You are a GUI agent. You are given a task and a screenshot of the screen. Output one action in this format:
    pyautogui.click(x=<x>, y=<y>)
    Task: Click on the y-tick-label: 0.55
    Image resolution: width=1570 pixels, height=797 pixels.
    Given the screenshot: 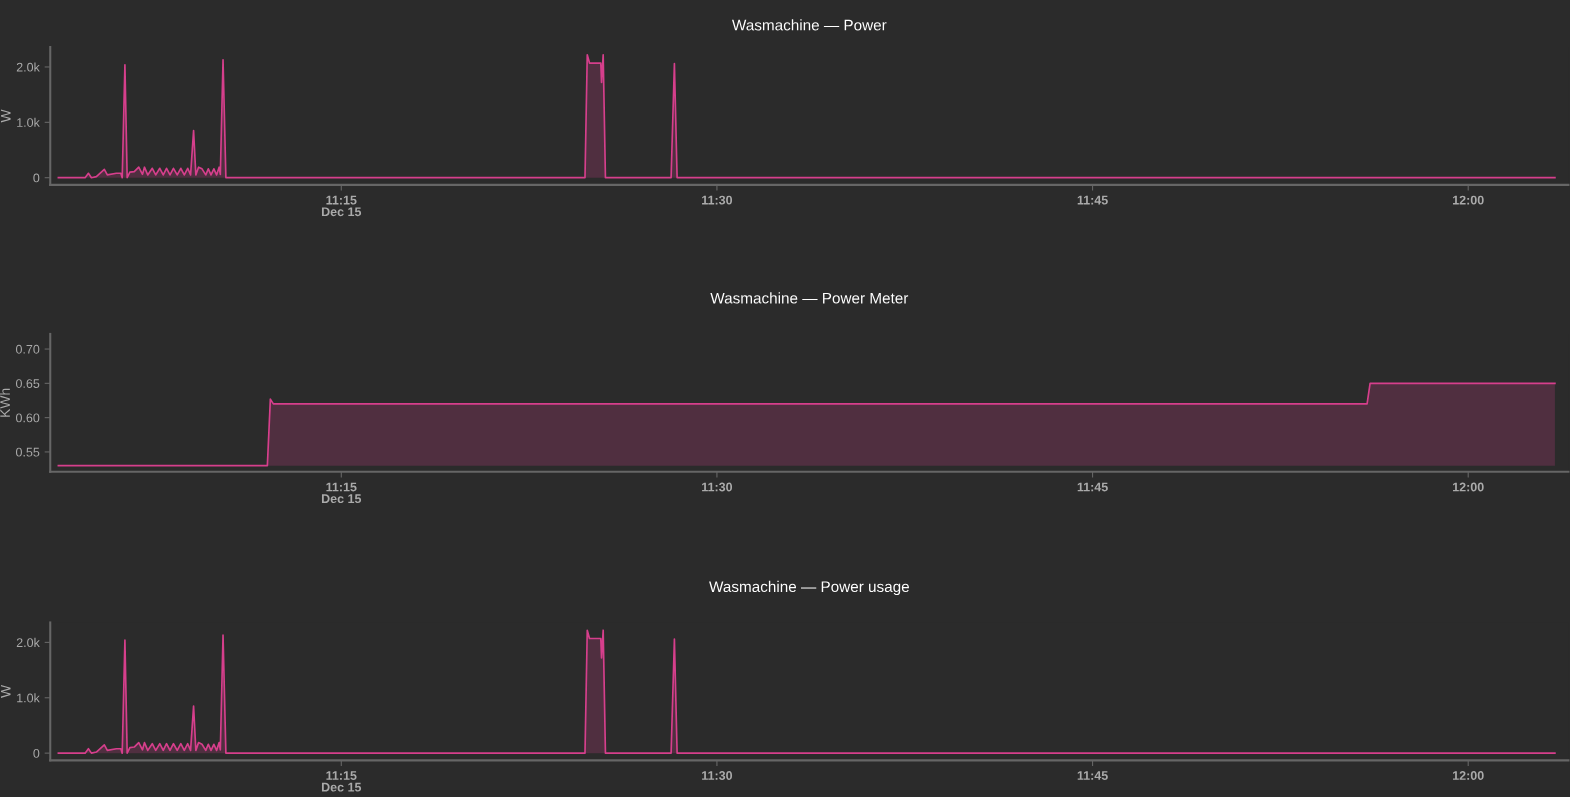 What is the action you would take?
    pyautogui.click(x=27, y=452)
    